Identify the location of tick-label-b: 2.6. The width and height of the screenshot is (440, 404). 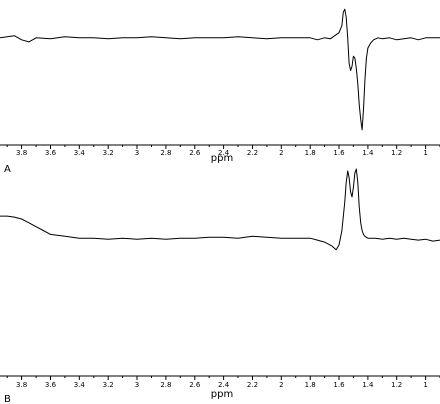
(195, 385).